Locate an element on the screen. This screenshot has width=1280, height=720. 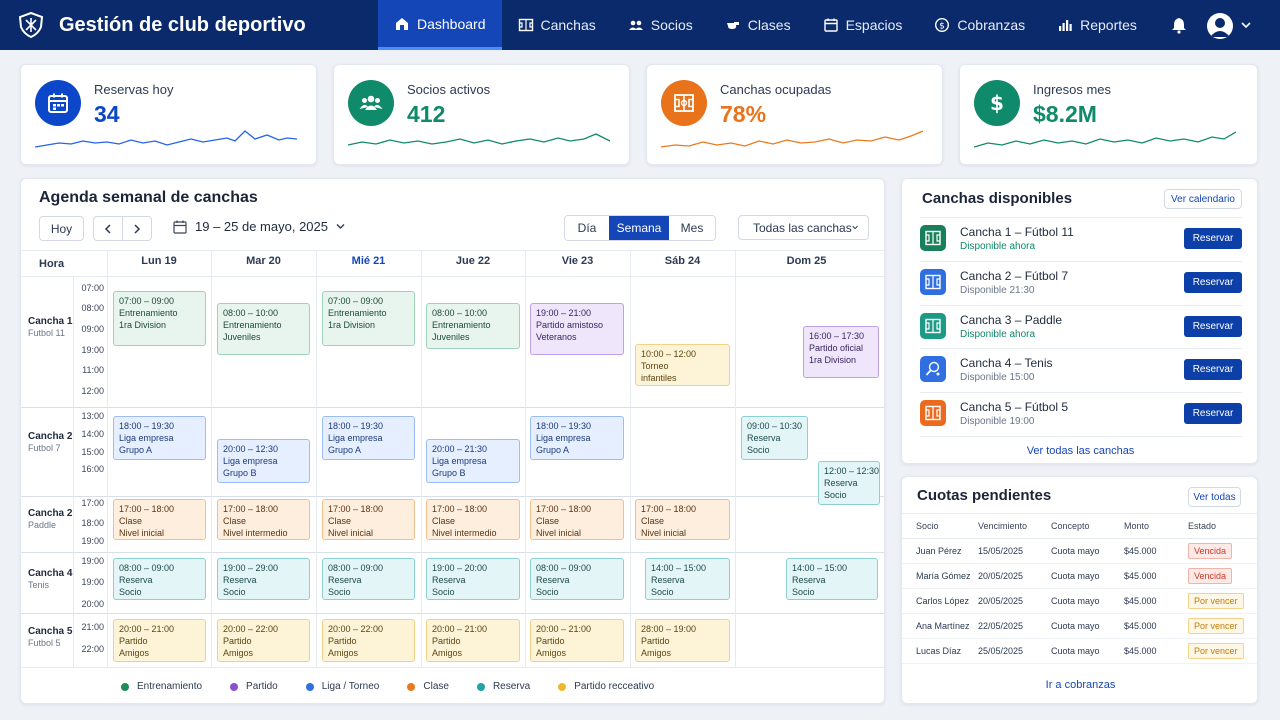
nav-label: Reportes is located at coordinates (1108, 25).